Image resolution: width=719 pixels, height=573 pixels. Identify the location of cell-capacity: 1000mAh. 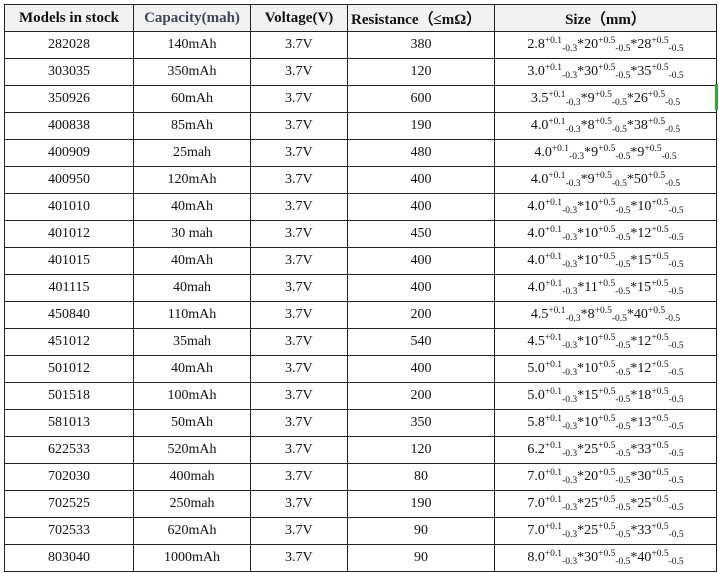
(192, 558).